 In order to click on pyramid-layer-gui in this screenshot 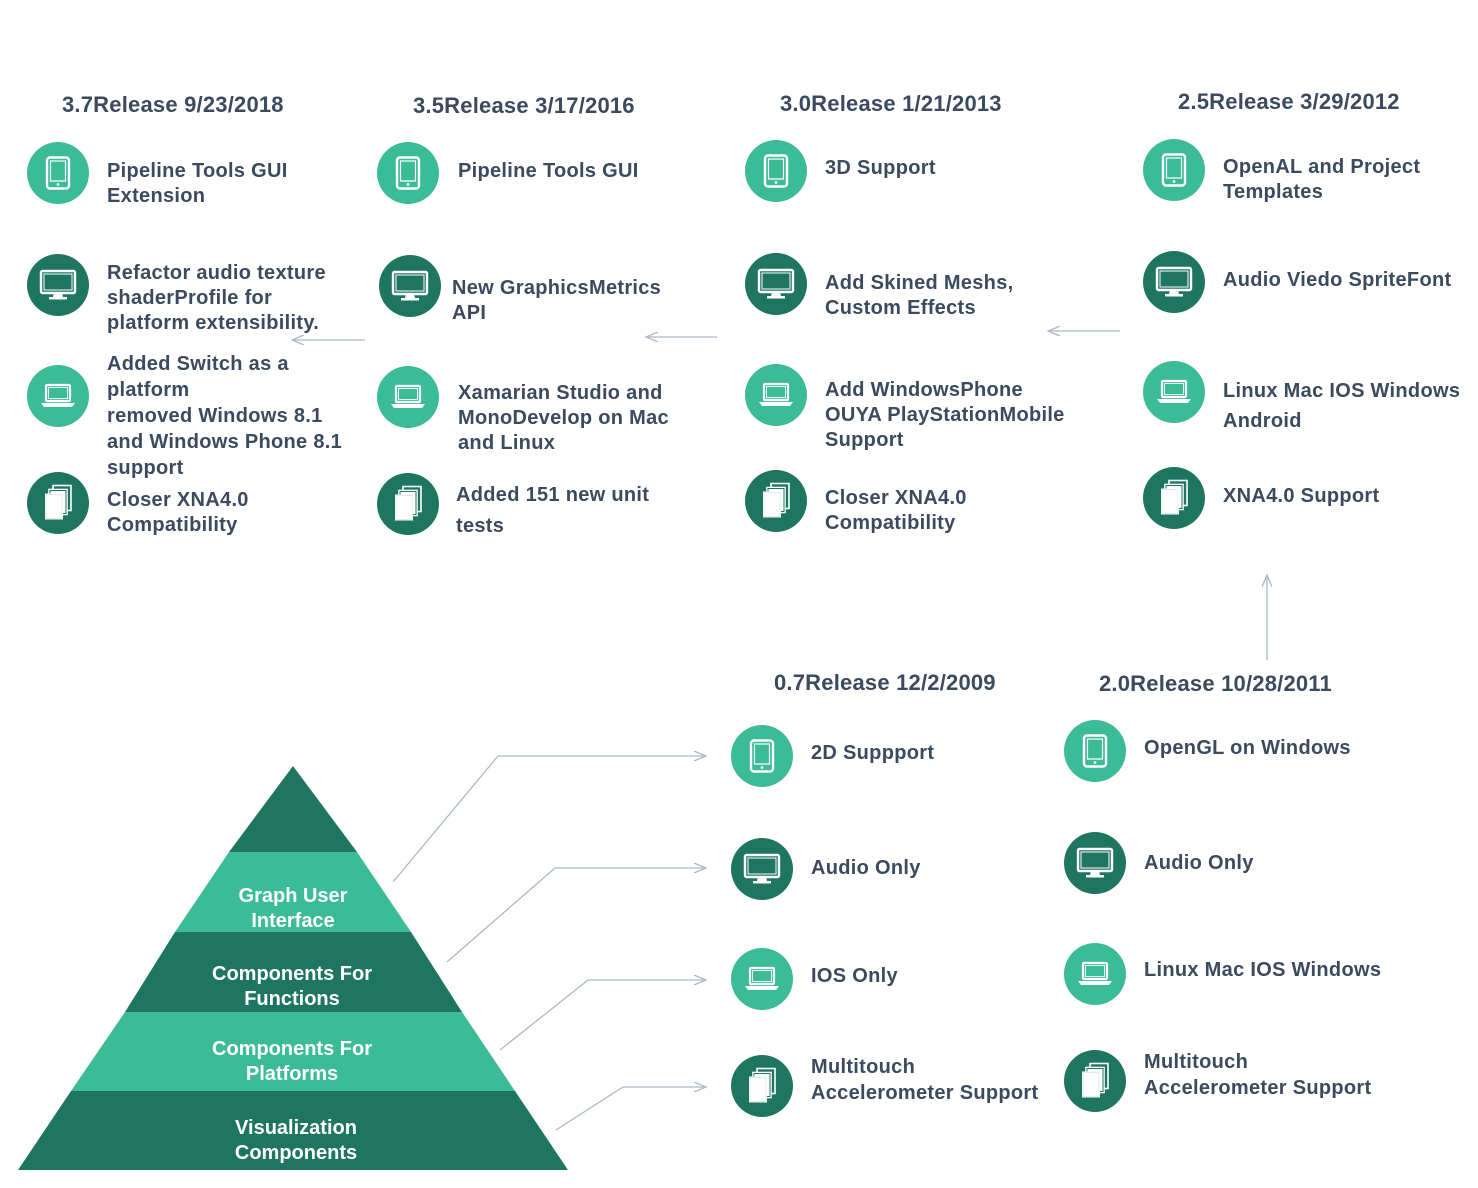, I will do `click(293, 892)`.